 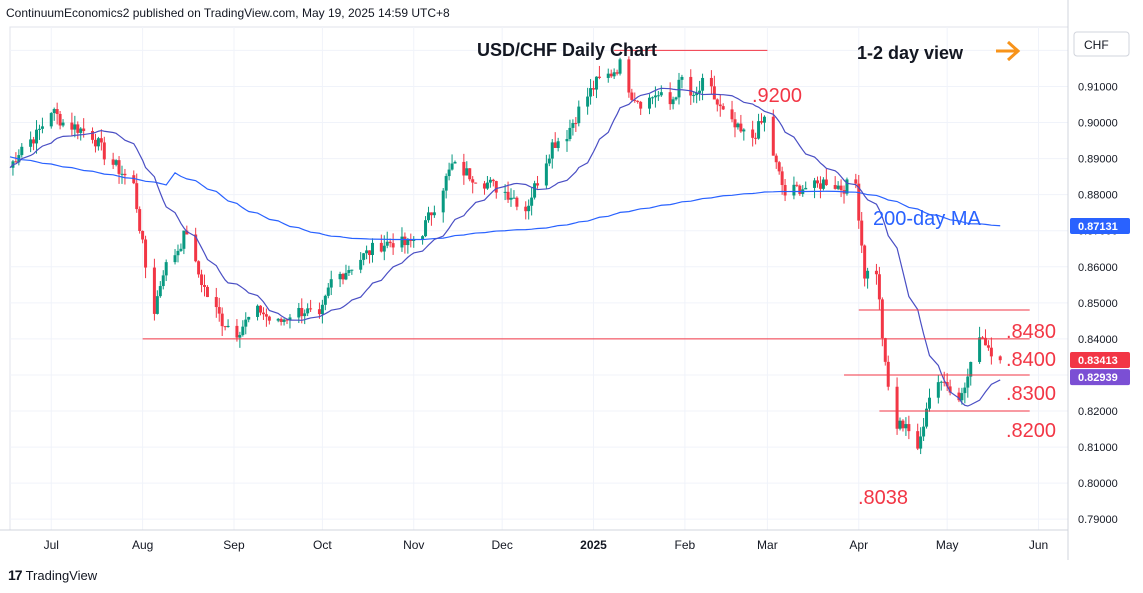 What do you see at coordinates (1031, 332) in the screenshot?
I see `level-label: .8480` at bounding box center [1031, 332].